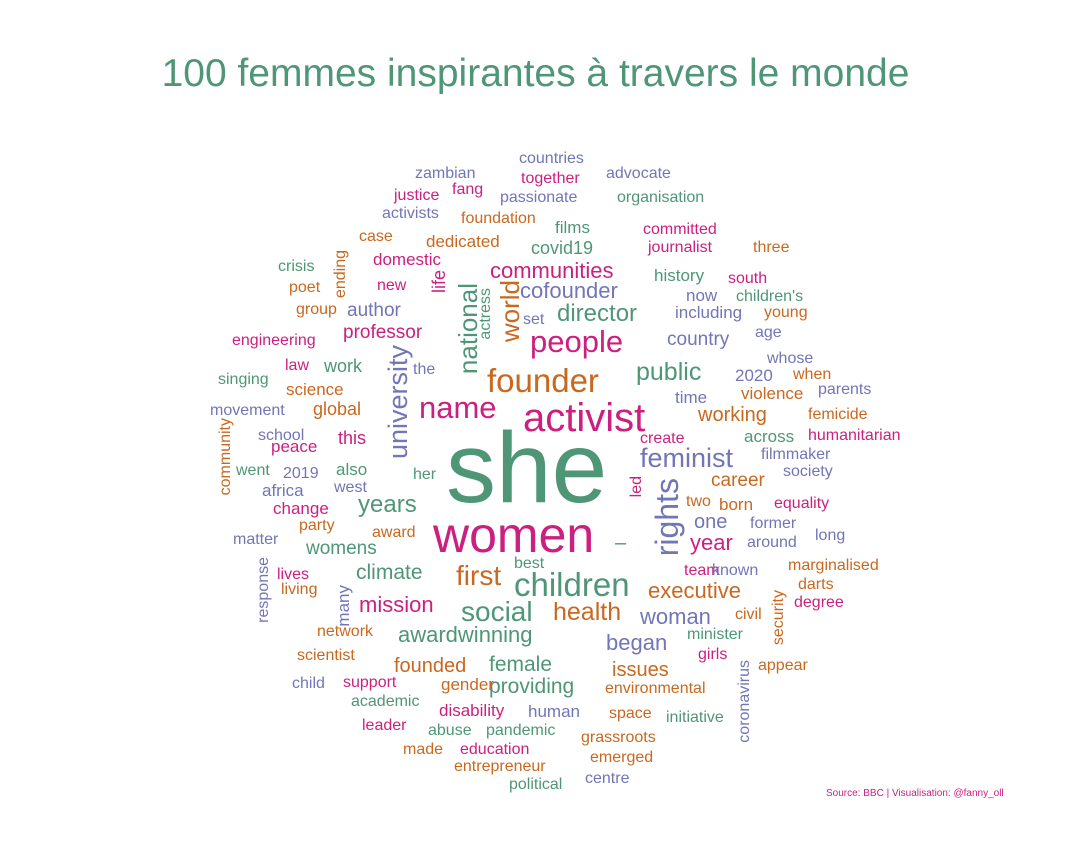 This screenshot has height=853, width=1071. Describe the element at coordinates (772, 542) in the screenshot. I see `word-100: around` at that location.